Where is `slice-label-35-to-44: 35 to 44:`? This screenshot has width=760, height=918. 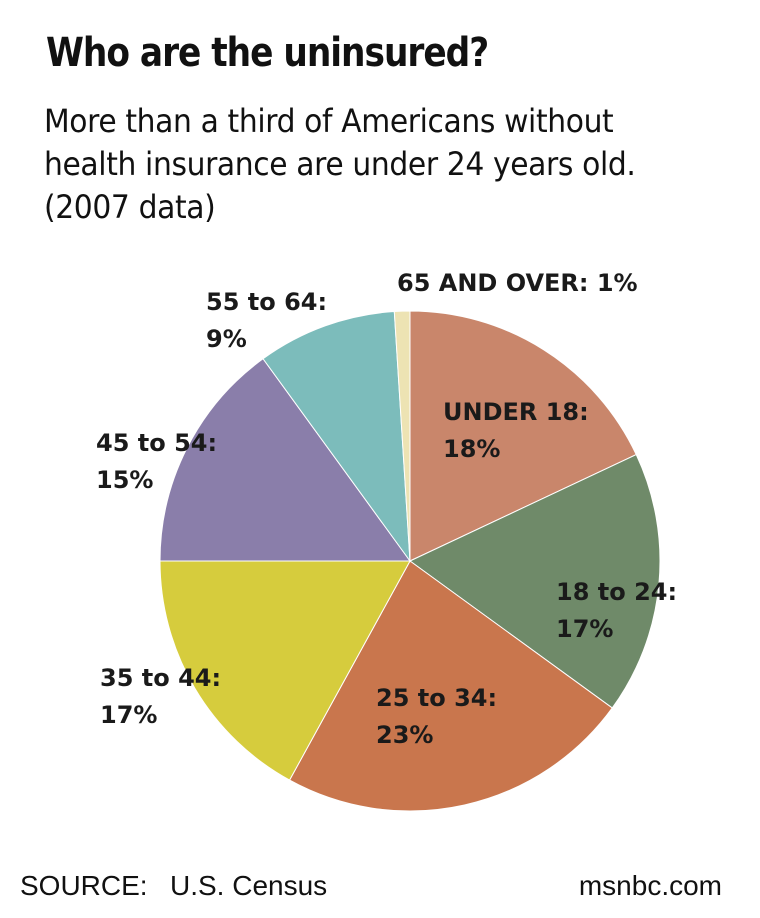
slice-label-35-to-44: 35 to 44: is located at coordinates (160, 678).